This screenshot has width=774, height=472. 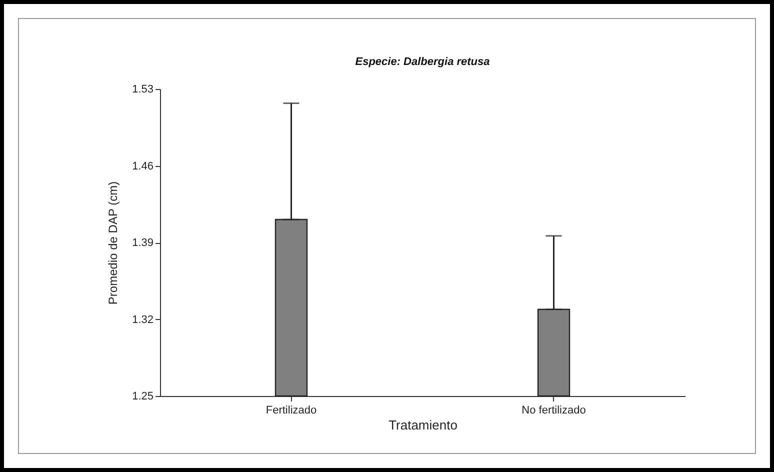 I want to click on y-tick-label: 1.25, so click(x=143, y=396).